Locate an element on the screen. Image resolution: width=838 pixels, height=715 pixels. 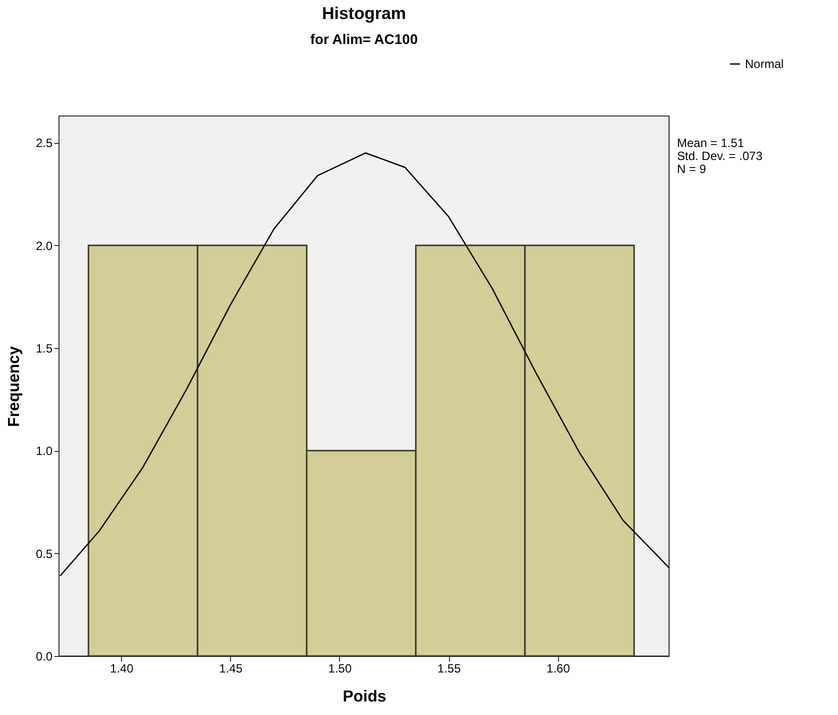
text: Mean = 1.51 is located at coordinates (710, 143).